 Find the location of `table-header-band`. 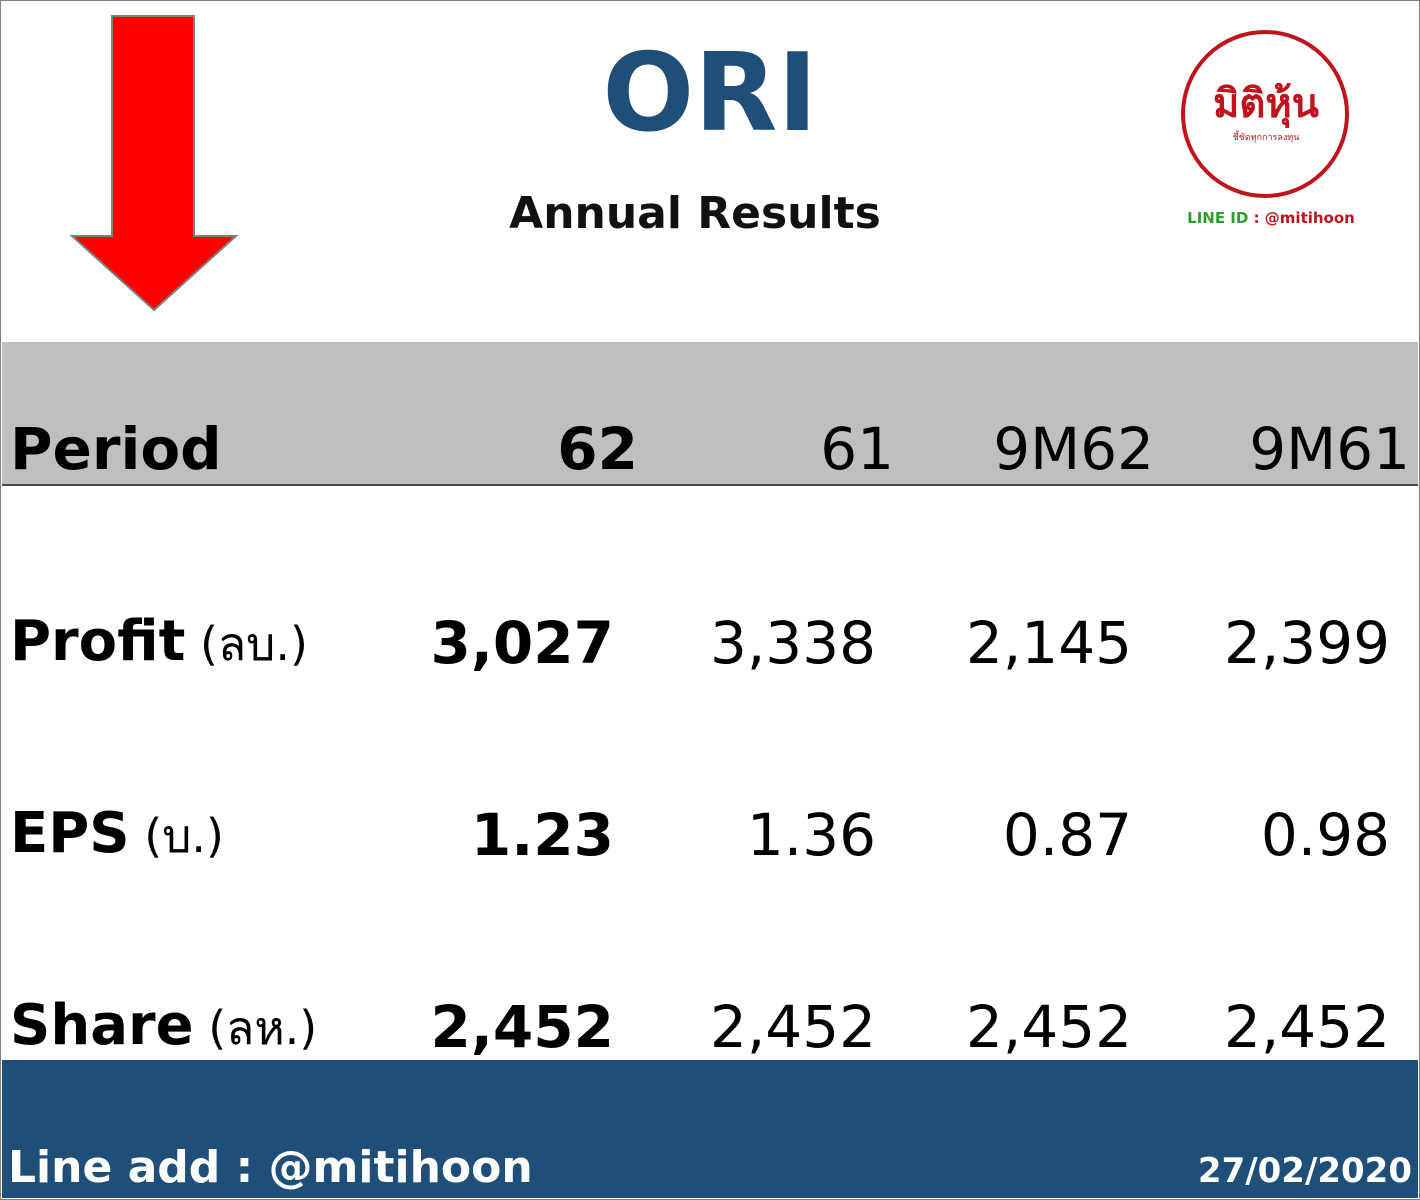

table-header-band is located at coordinates (710, 414).